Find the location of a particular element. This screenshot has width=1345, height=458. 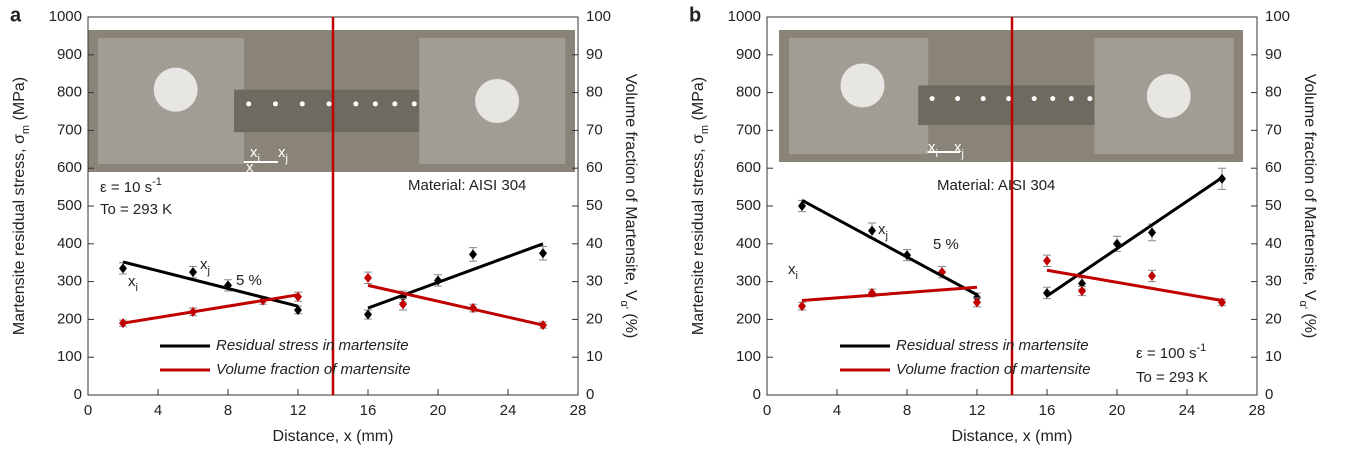

annotation-part: -1 is located at coordinates (157, 182).